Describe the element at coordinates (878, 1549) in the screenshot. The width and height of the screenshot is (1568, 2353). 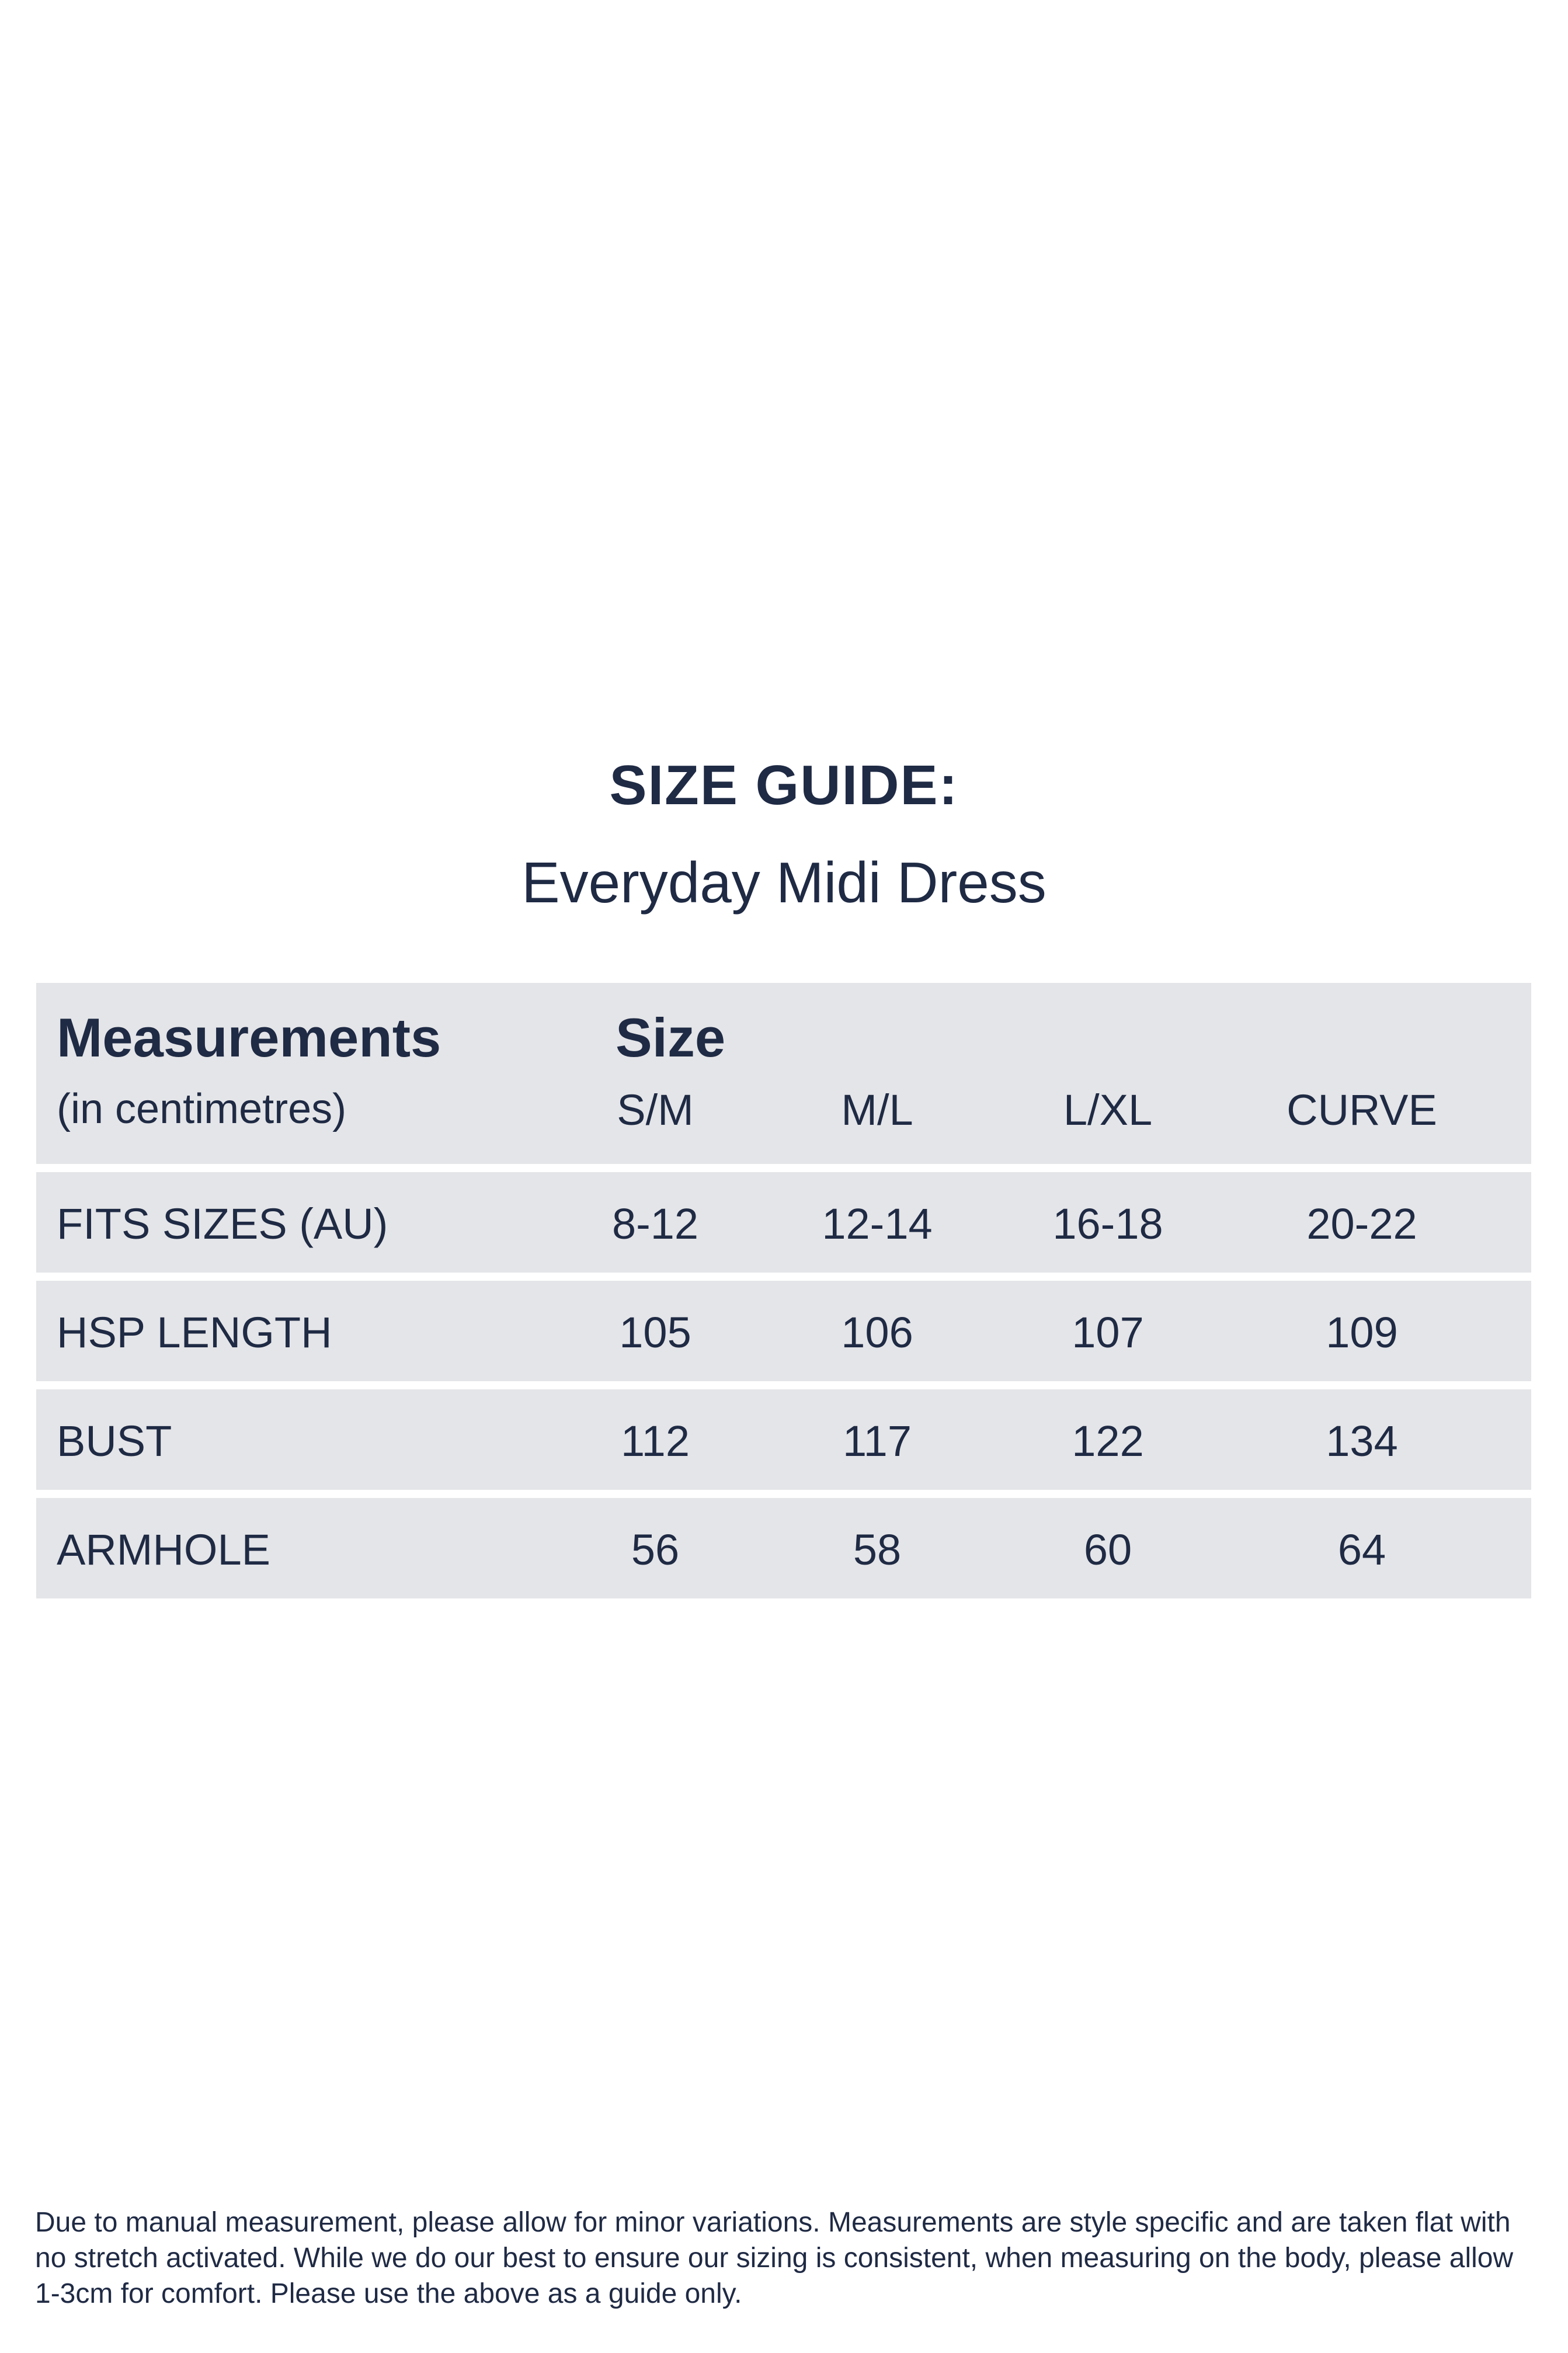
I see `table-cell: 58` at that location.